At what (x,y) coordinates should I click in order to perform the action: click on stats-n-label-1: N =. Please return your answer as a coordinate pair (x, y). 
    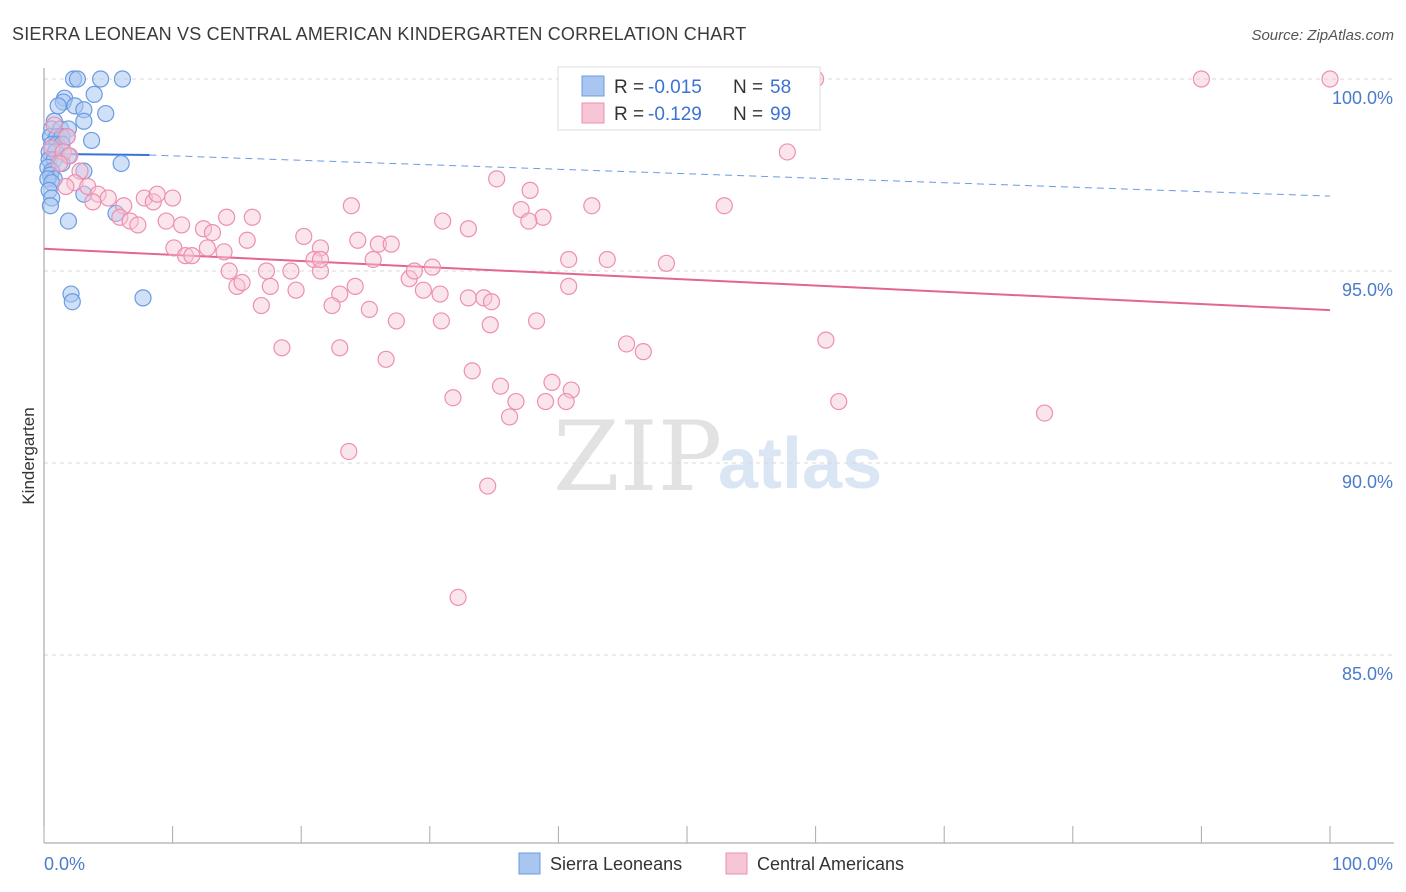
    Looking at the image, I should click on (748, 87).